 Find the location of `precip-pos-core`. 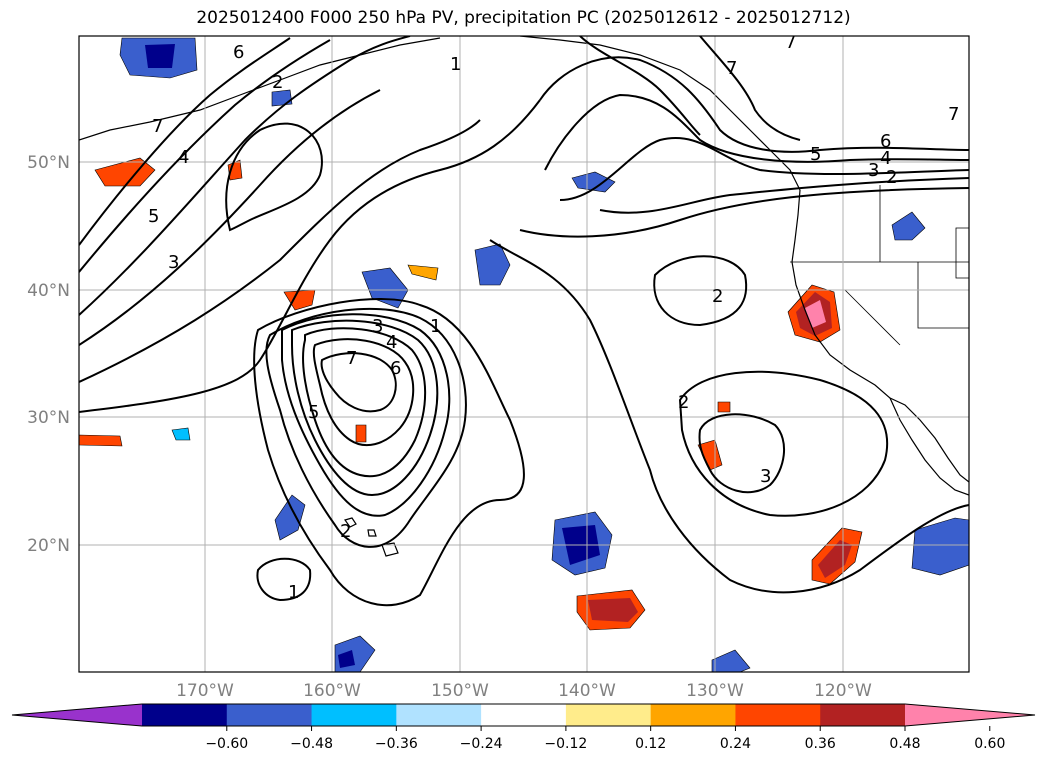

precip-pos-core is located at coordinates (613, 610).